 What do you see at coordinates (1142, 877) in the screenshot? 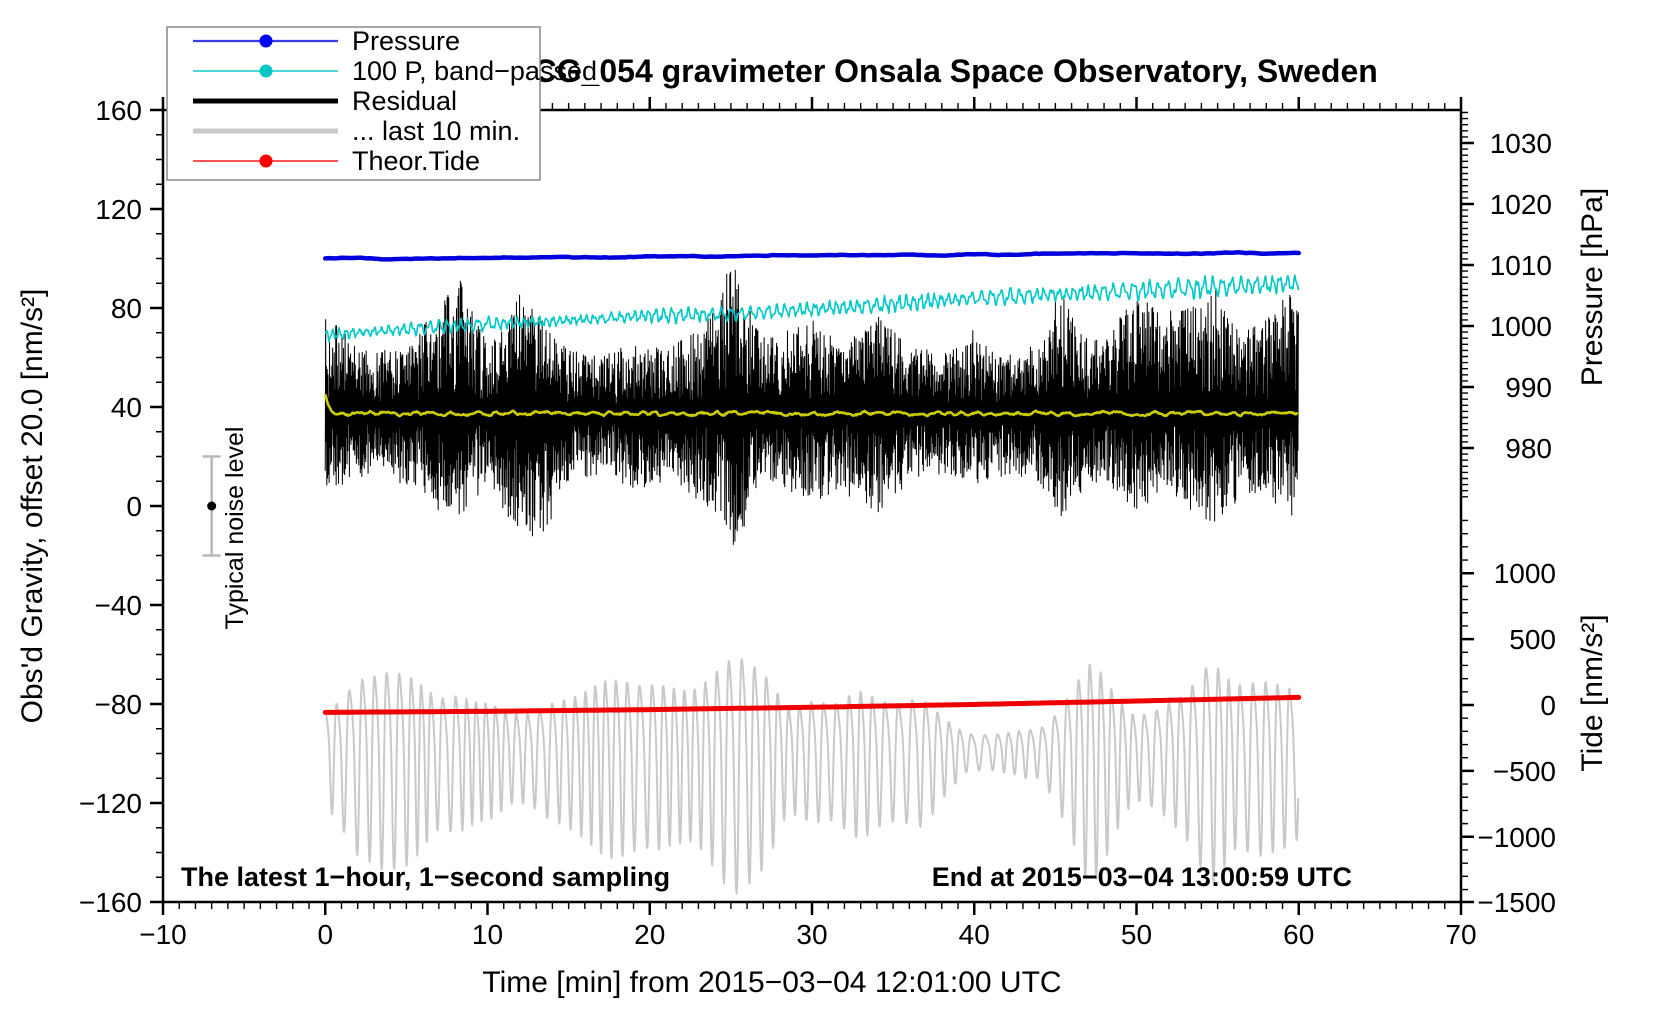
I see `end-time-note: End at 2015−03−04 13:00:59 UTC` at bounding box center [1142, 877].